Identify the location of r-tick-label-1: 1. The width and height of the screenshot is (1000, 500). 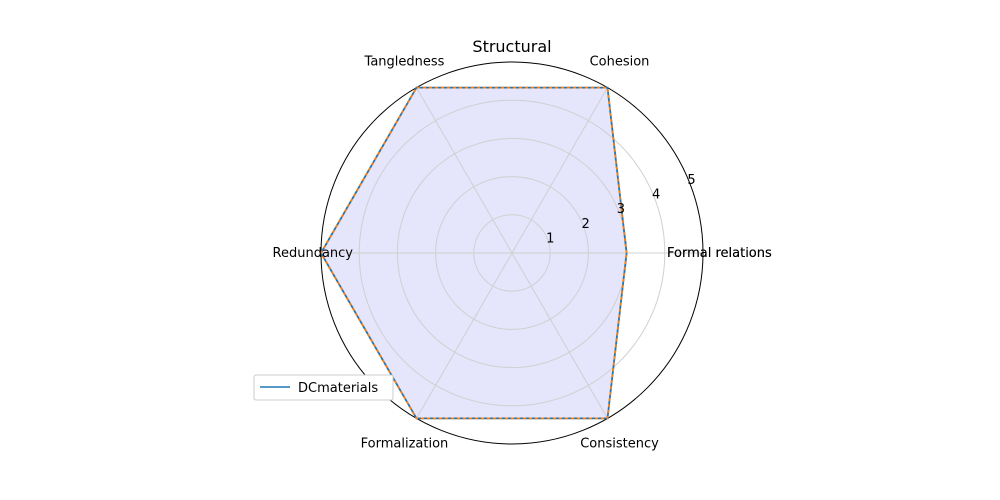
(550, 238).